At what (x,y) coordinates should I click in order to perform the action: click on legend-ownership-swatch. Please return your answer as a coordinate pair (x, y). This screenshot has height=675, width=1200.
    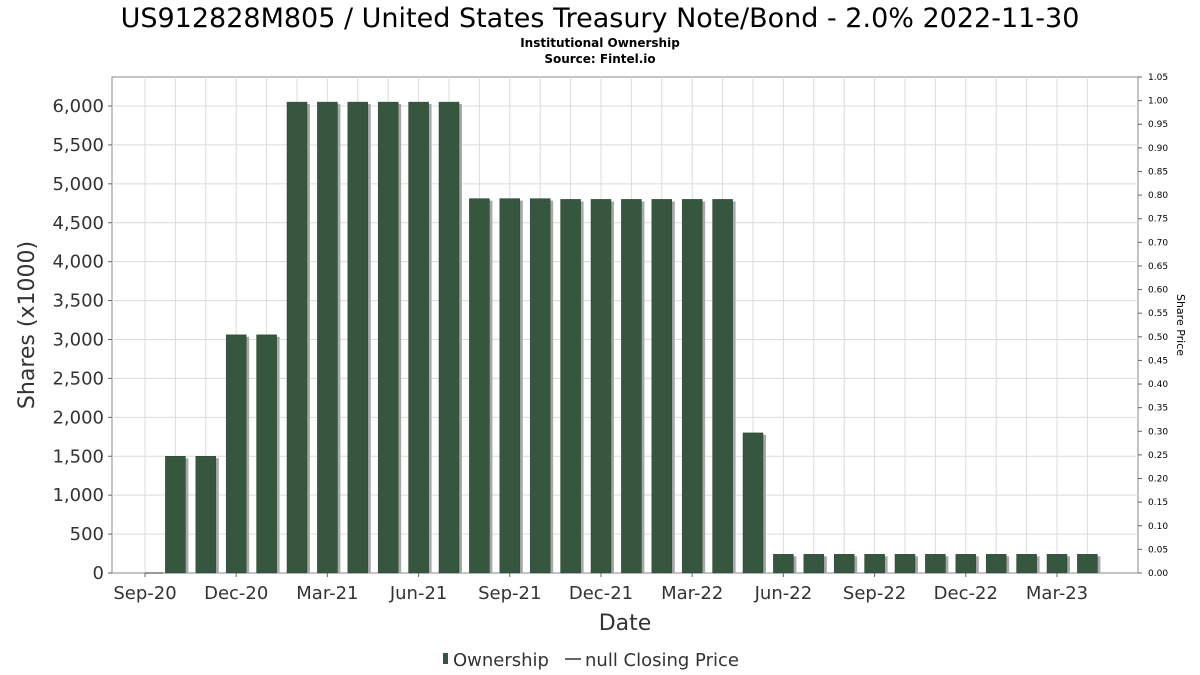
    Looking at the image, I should click on (445, 658).